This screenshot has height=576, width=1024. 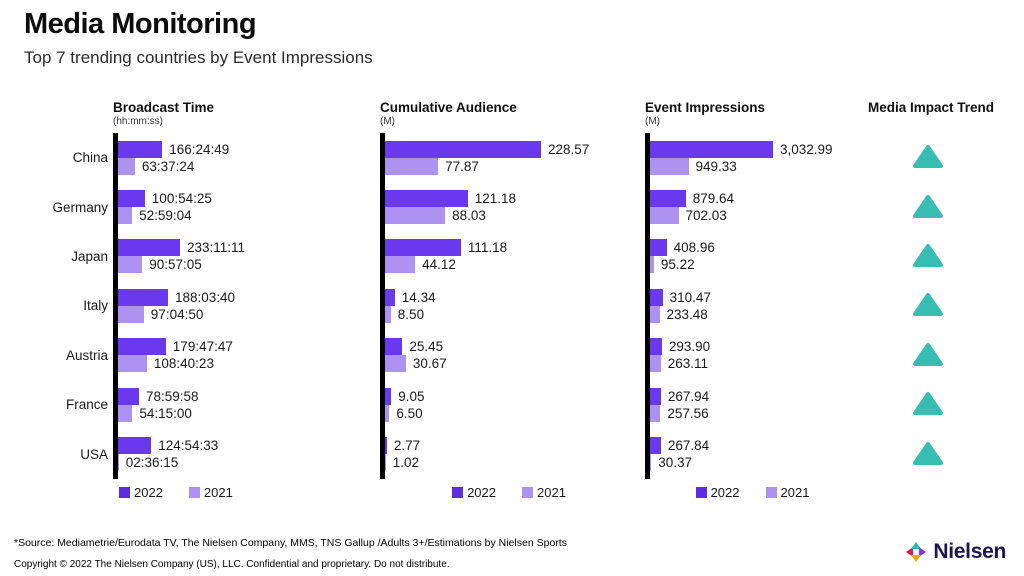 What do you see at coordinates (246, 364) in the screenshot?
I see `bar-line-2021: 108:40:23` at bounding box center [246, 364].